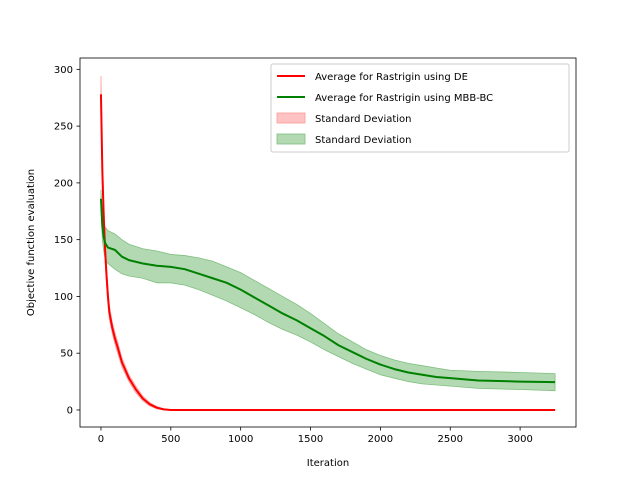 This screenshot has width=640, height=480. What do you see at coordinates (519, 439) in the screenshot?
I see `x-tick-label: 3000` at bounding box center [519, 439].